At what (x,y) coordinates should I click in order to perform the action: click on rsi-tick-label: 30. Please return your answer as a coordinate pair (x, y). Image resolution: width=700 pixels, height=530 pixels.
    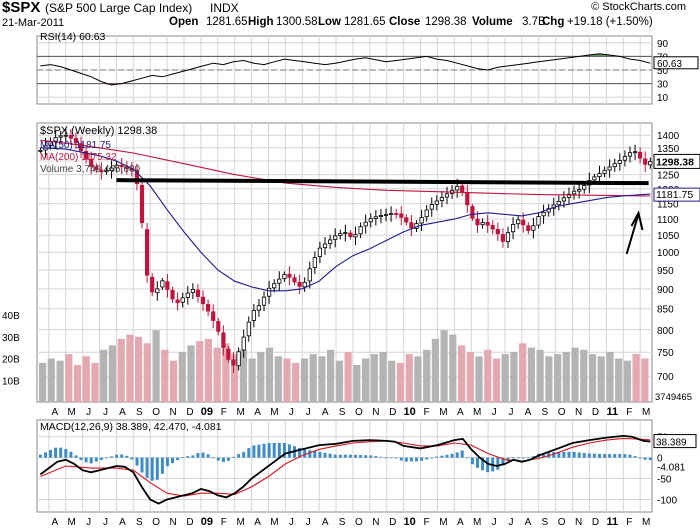
    Looking at the image, I should click on (663, 85).